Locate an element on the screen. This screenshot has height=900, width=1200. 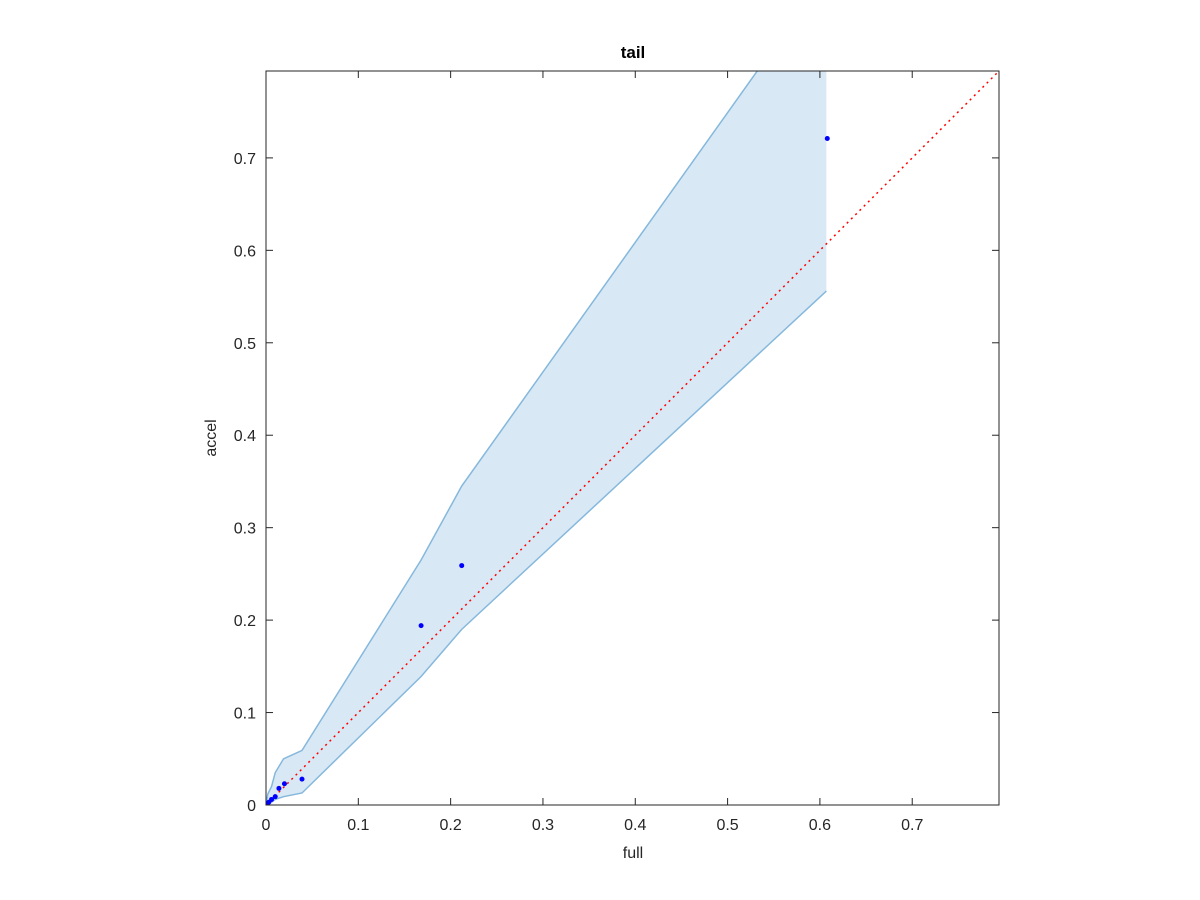
y-tick-label: 0.2 is located at coordinates (245, 621).